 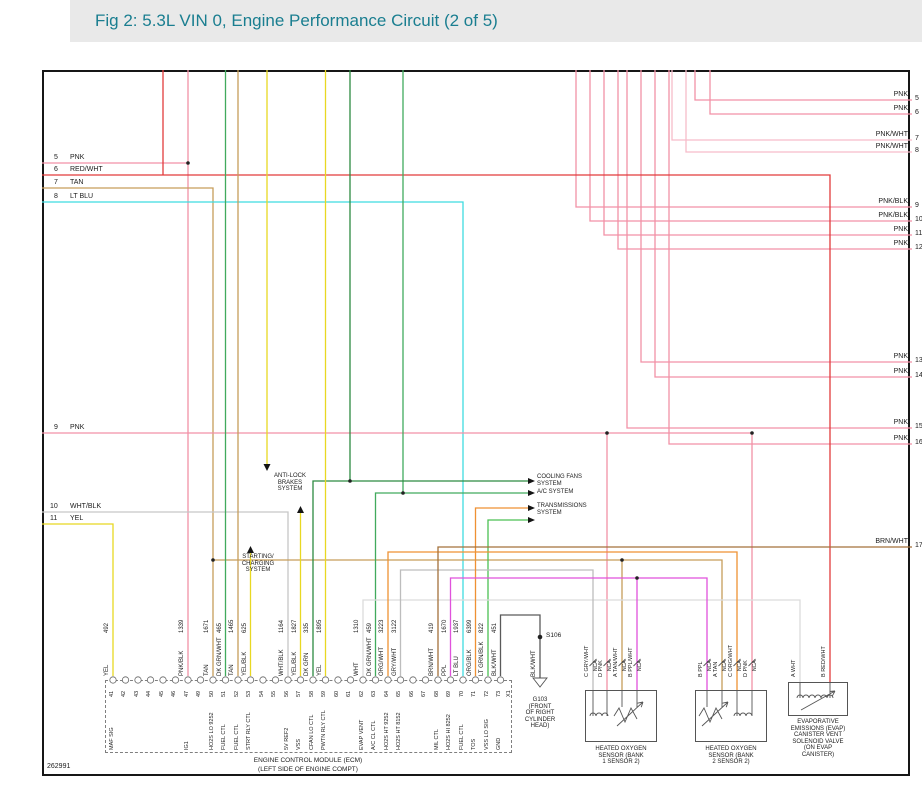 What do you see at coordinates (219, 627) in the screenshot?
I see `ecm-pin-wire-number: 465` at bounding box center [219, 627].